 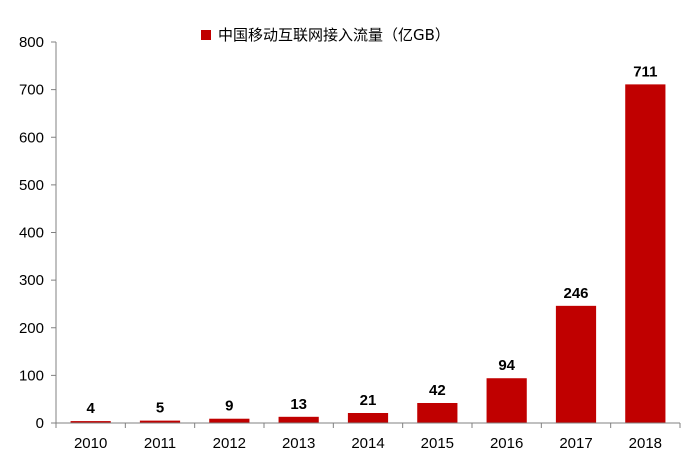 What do you see at coordinates (31, 42) in the screenshot?
I see `y-tick-label: 800` at bounding box center [31, 42].